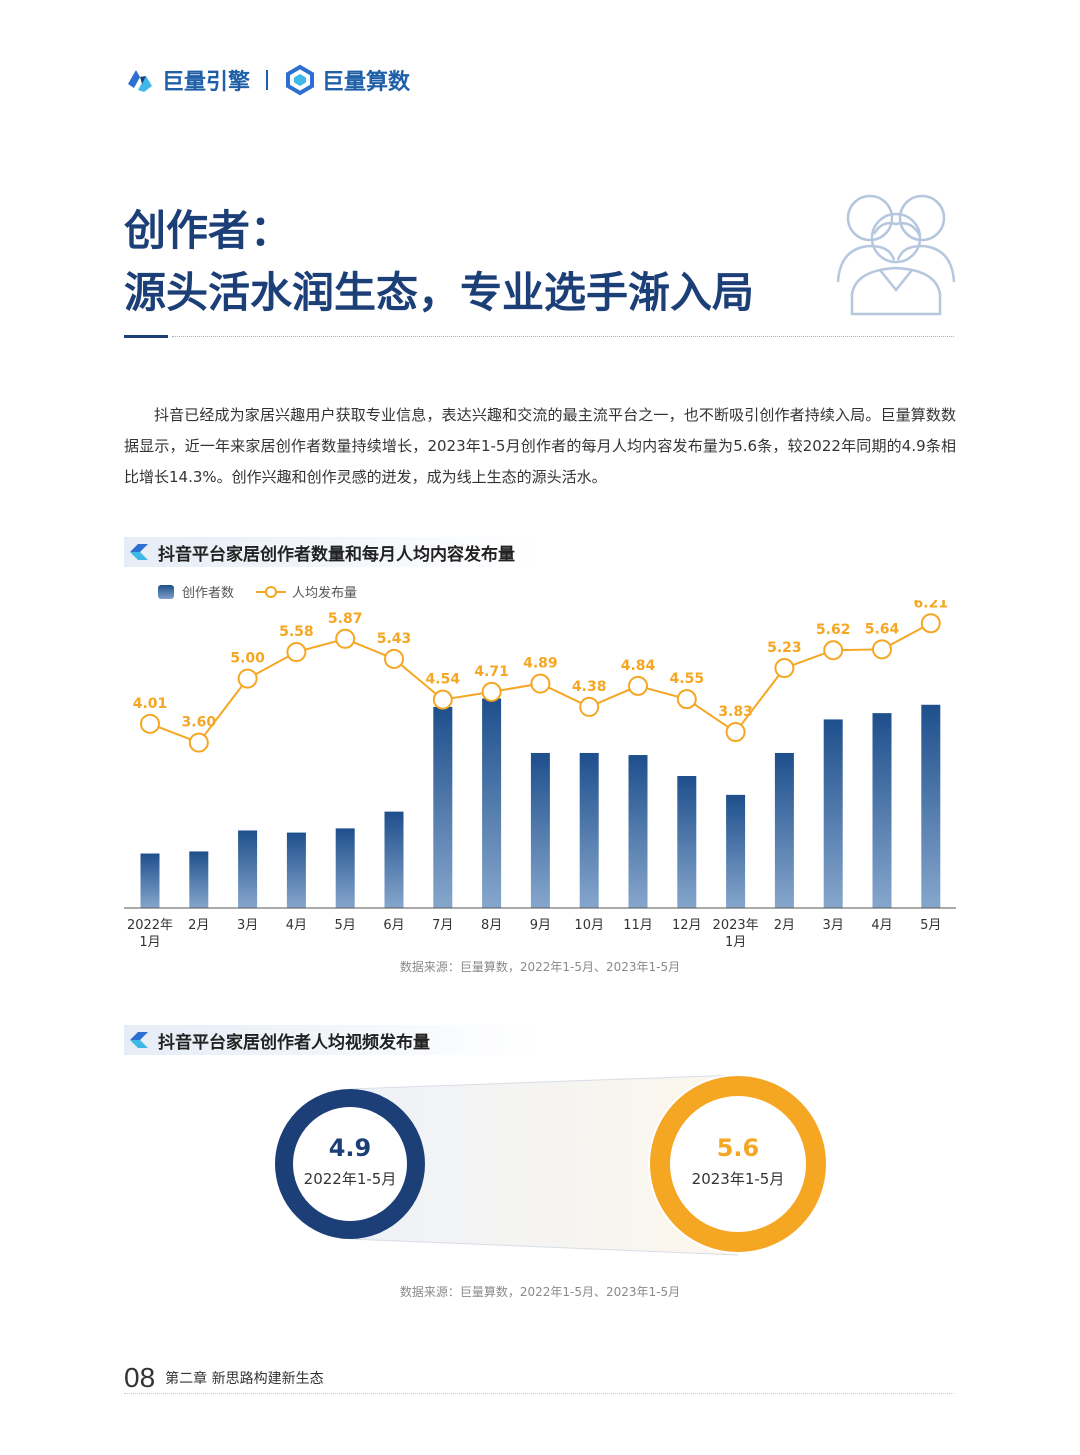 This screenshot has width=1080, height=1455. Describe the element at coordinates (140, 1377) in the screenshot. I see `page-number: 08` at that location.